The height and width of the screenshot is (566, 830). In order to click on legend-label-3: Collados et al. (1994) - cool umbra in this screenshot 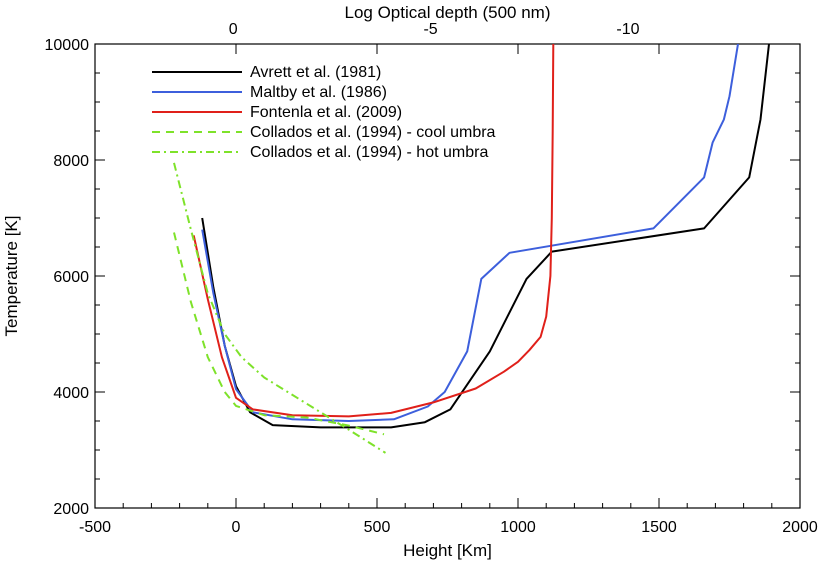, I will do `click(373, 132)`.